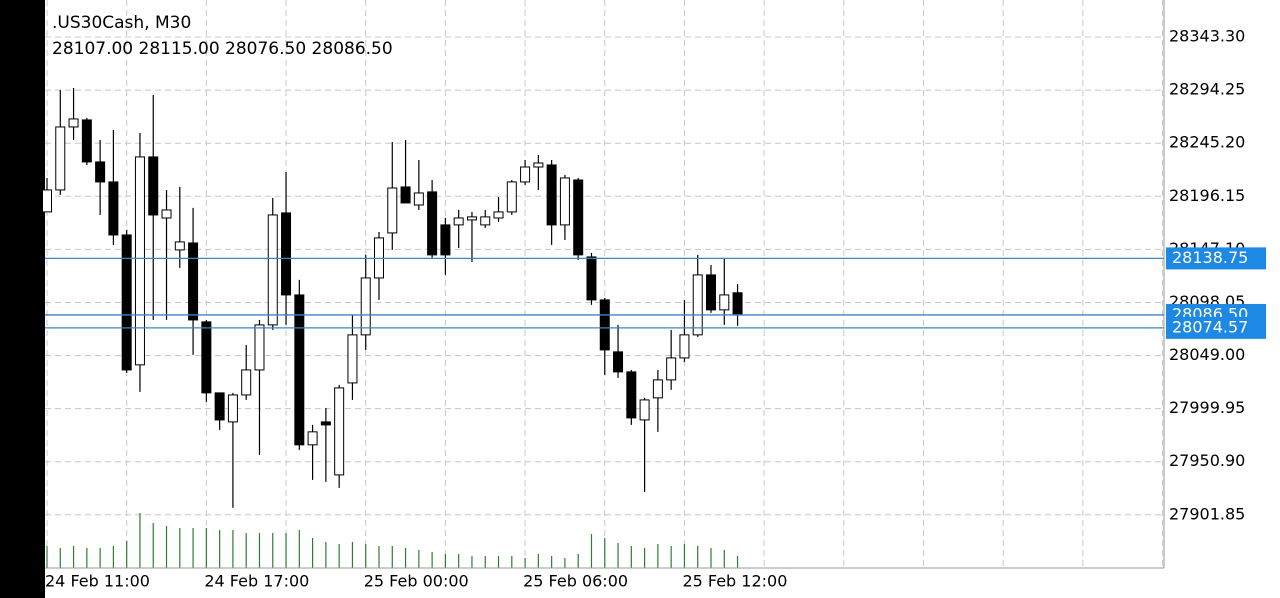 This screenshot has height=598, width=1280. What do you see at coordinates (734, 581) in the screenshot?
I see `x-tick-label: 25 Feb 12:00` at bounding box center [734, 581].